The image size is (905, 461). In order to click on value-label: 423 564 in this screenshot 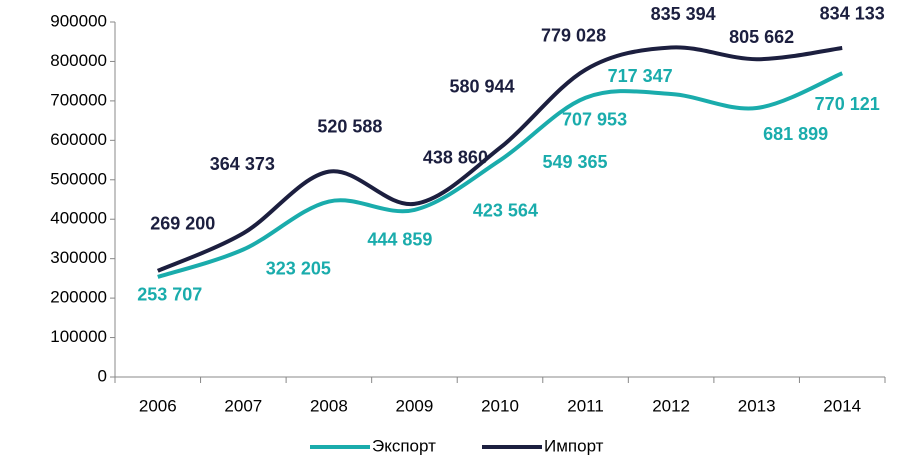, I will do `click(505, 211)`.